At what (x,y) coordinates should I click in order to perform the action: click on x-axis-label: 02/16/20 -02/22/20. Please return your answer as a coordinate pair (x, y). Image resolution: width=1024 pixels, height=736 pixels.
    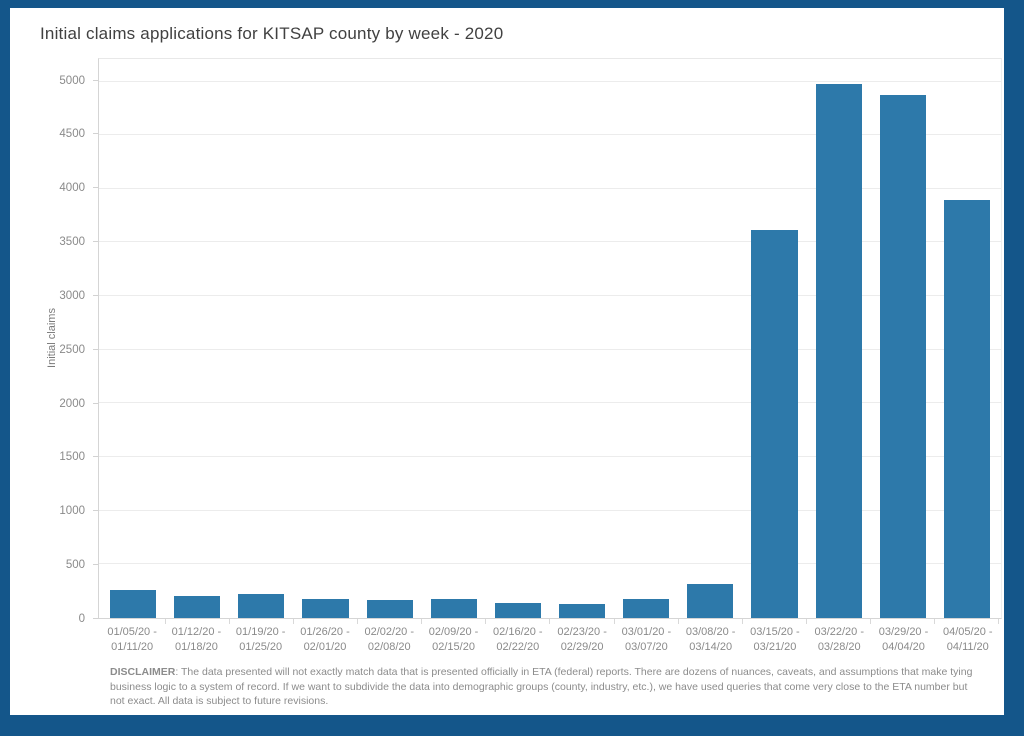
    Looking at the image, I should click on (518, 639).